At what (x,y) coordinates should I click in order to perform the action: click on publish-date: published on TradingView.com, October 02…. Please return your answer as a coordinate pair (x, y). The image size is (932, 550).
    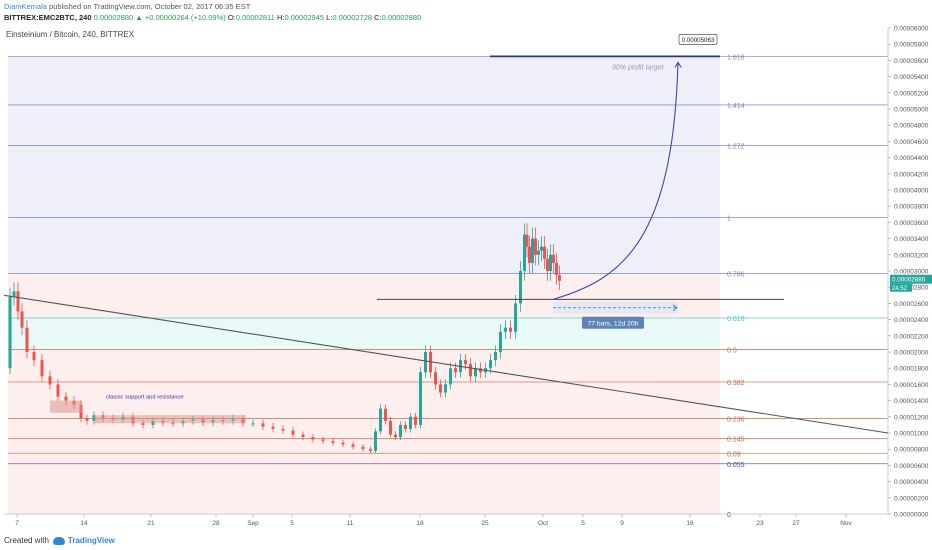
    Looking at the image, I should click on (150, 6).